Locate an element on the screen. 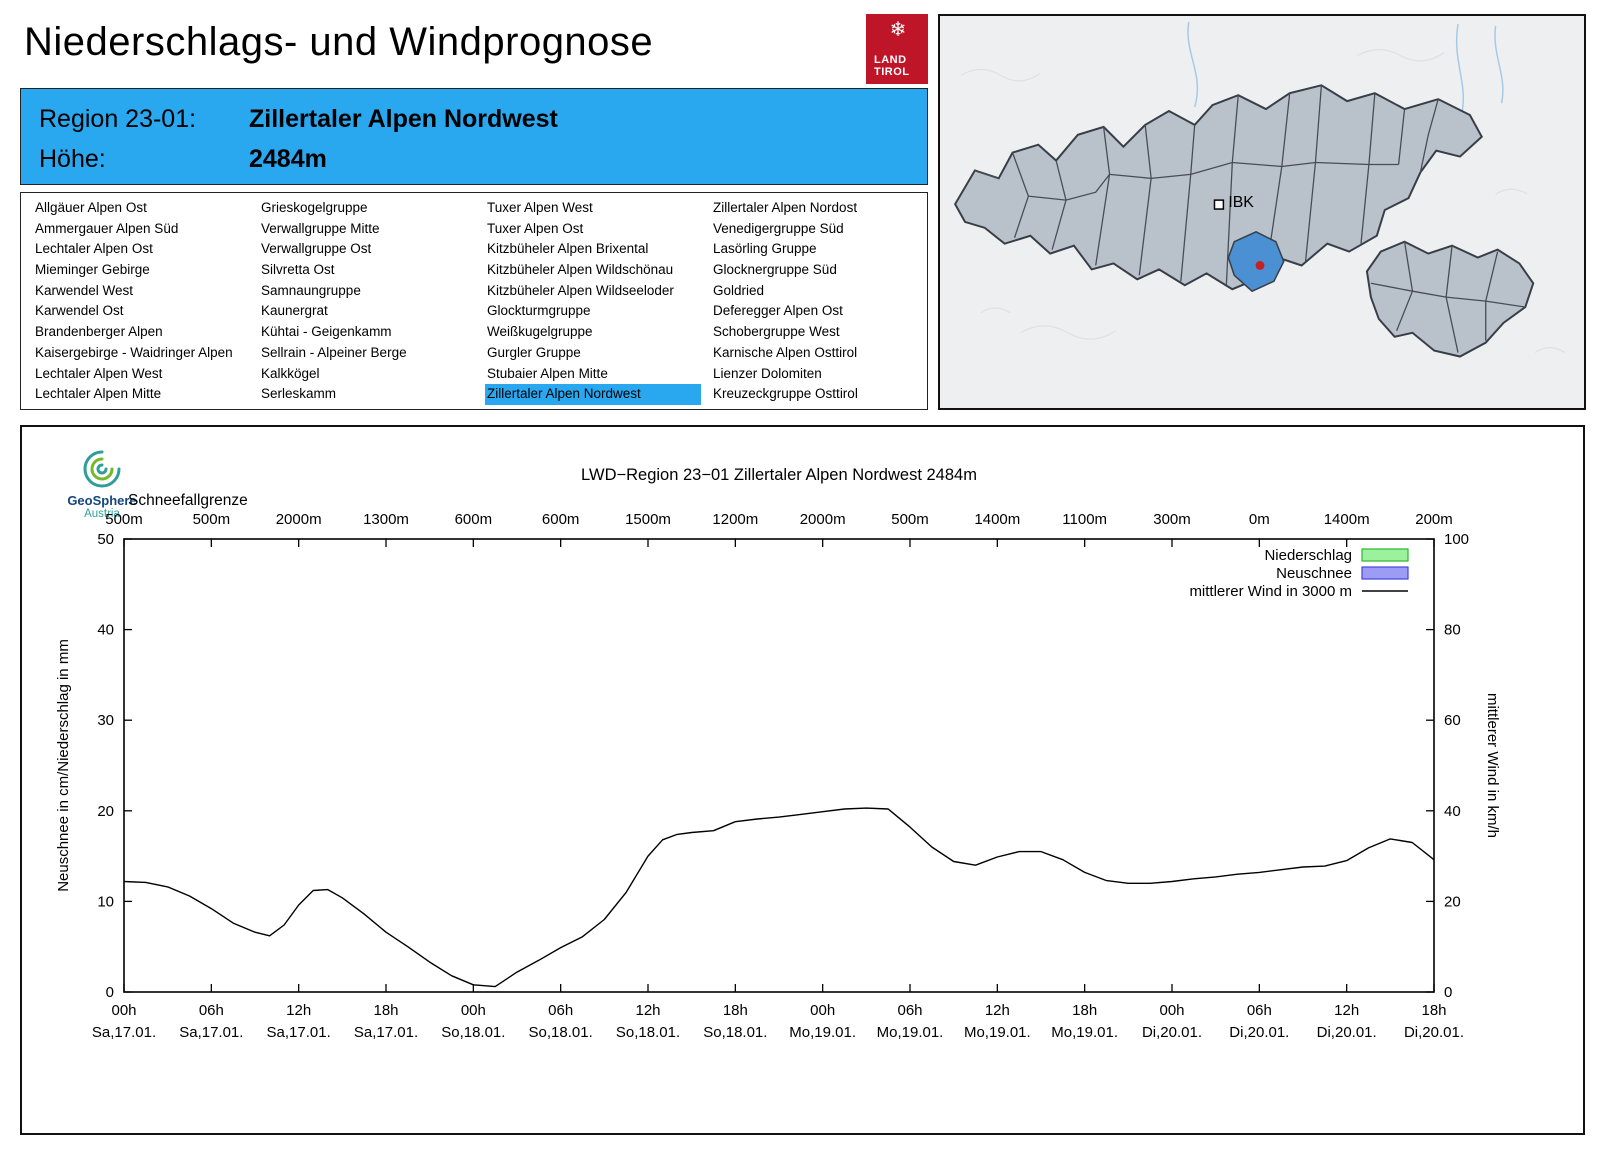  altitude-value: 2484m is located at coordinates (288, 158).